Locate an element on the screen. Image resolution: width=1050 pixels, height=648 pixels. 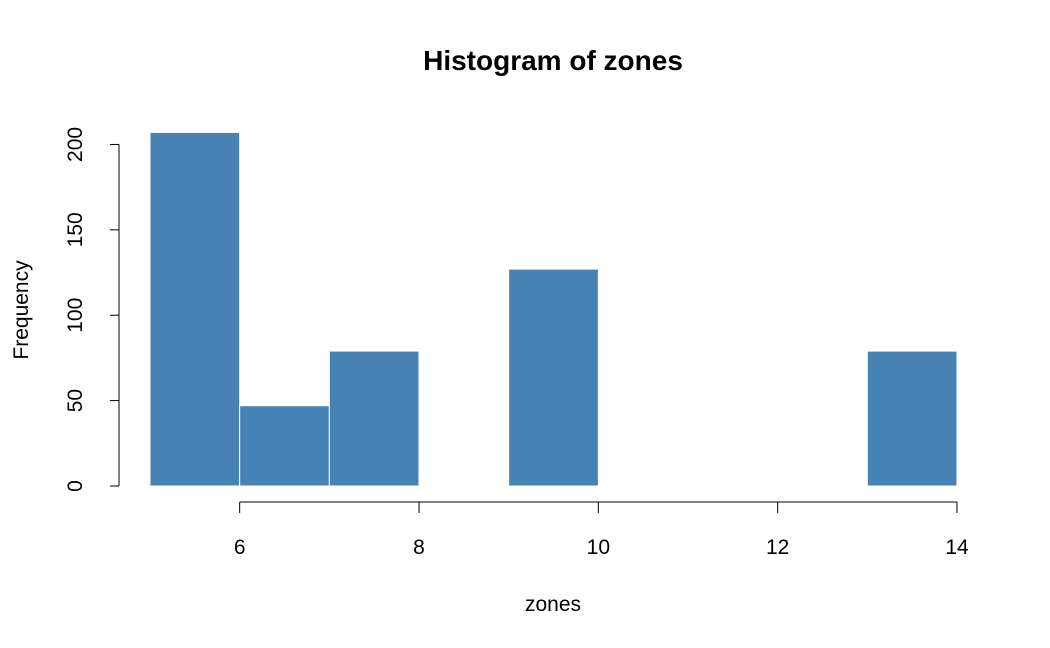
x-axis: 6 8 10 12 14 is located at coordinates (601, 530).